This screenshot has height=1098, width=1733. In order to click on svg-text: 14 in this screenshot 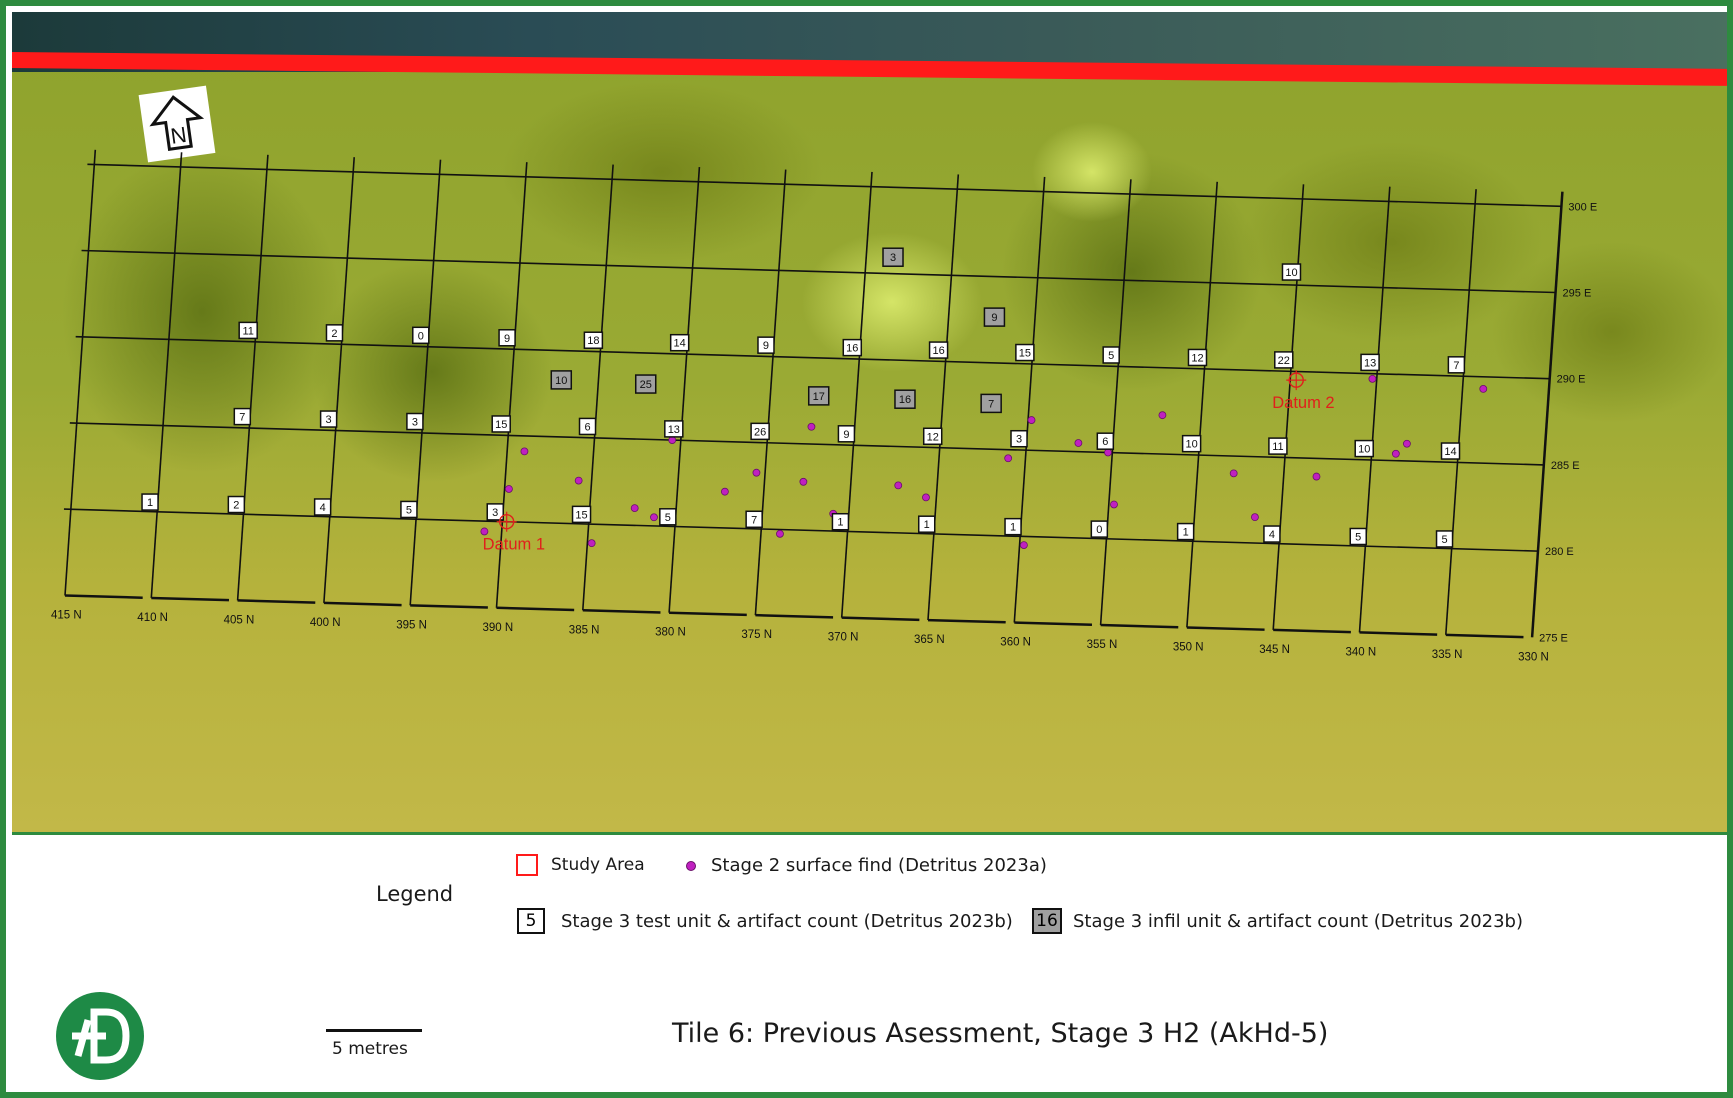, I will do `click(680, 344)`.